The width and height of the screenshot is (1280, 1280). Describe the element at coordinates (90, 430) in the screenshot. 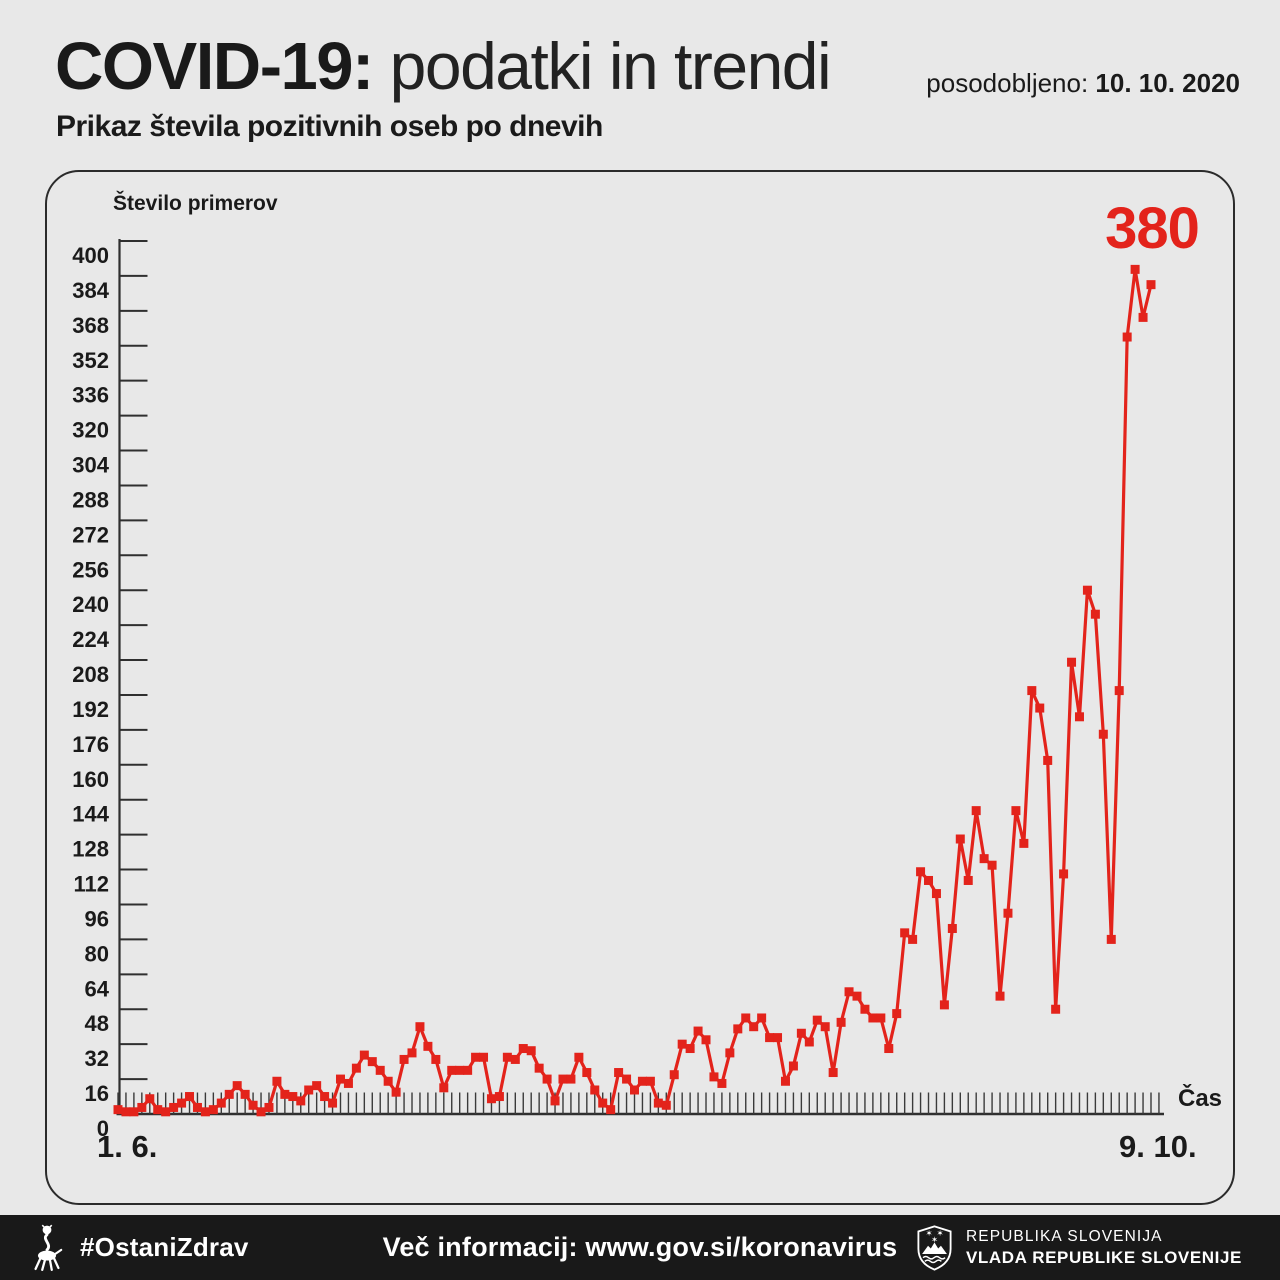

I see `y-tick-label: 320` at that location.